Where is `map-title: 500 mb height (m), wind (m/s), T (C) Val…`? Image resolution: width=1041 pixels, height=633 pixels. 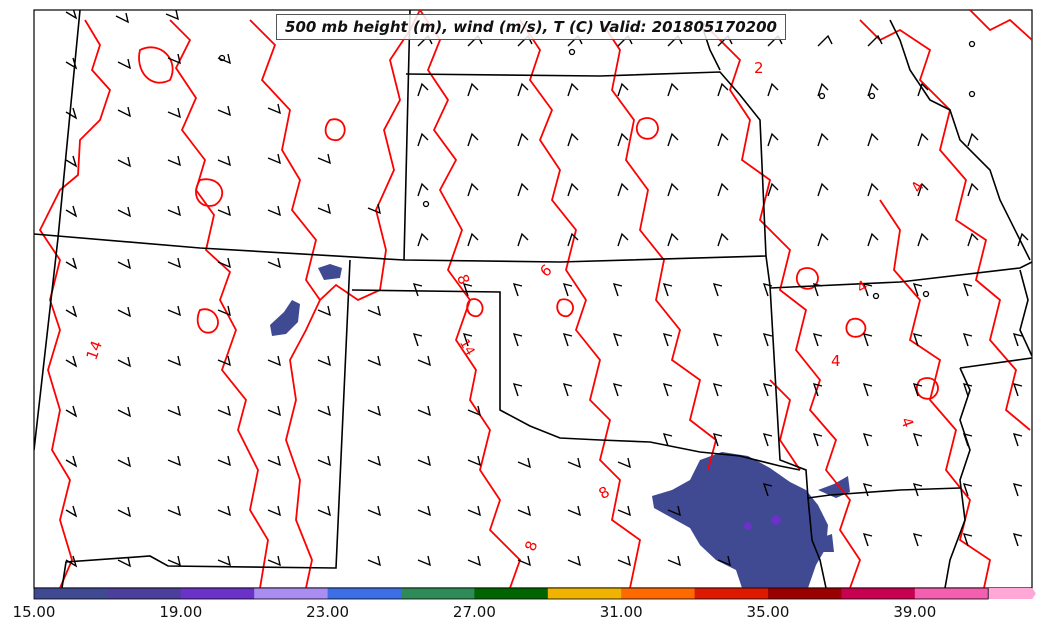
map-title: 500 mb height (m), wind (m/s), T (C) Val… is located at coordinates (531, 27).